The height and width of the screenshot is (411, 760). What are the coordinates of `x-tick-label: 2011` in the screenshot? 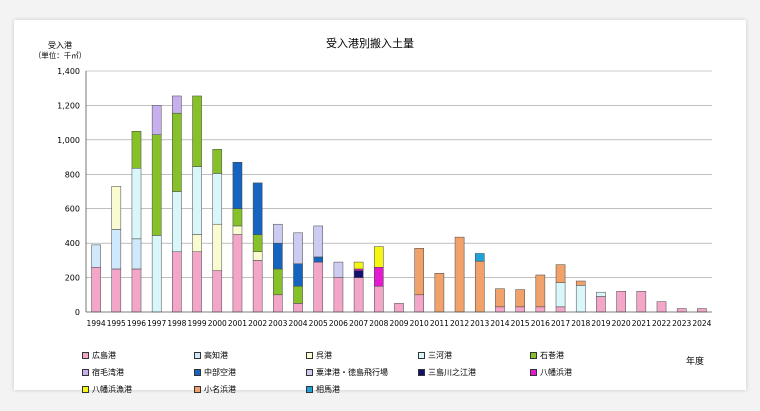 It's located at (439, 323).